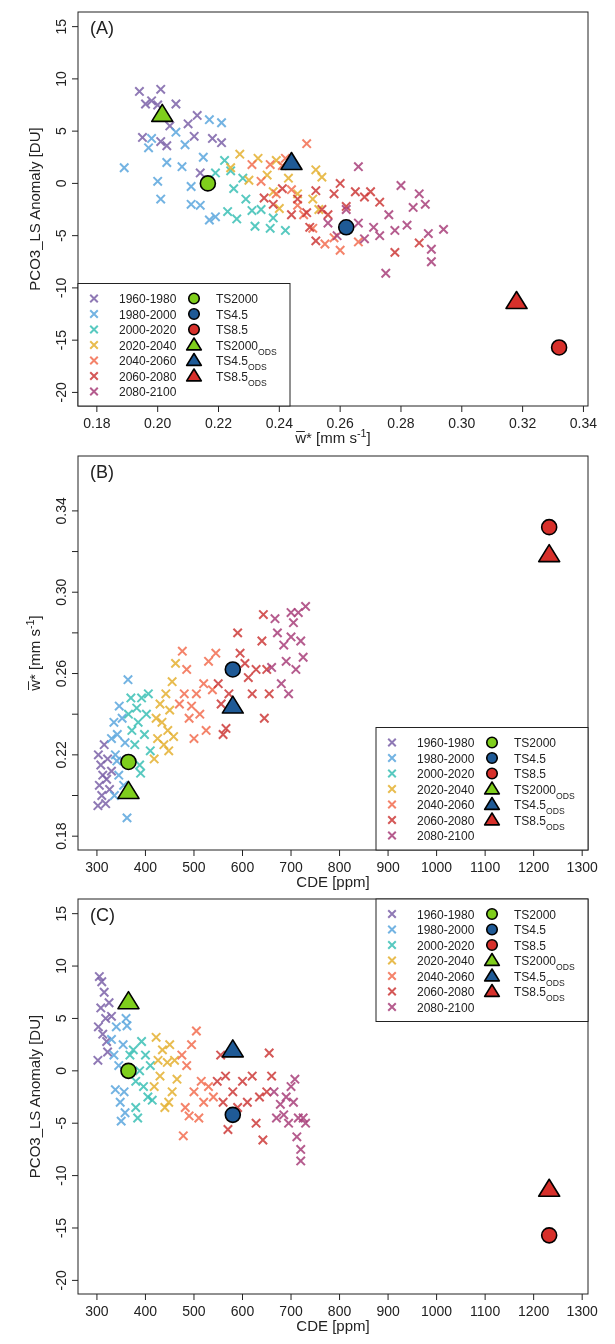  What do you see at coordinates (61, 1123) in the screenshot?
I see `y-tick-label: -5` at bounding box center [61, 1123].